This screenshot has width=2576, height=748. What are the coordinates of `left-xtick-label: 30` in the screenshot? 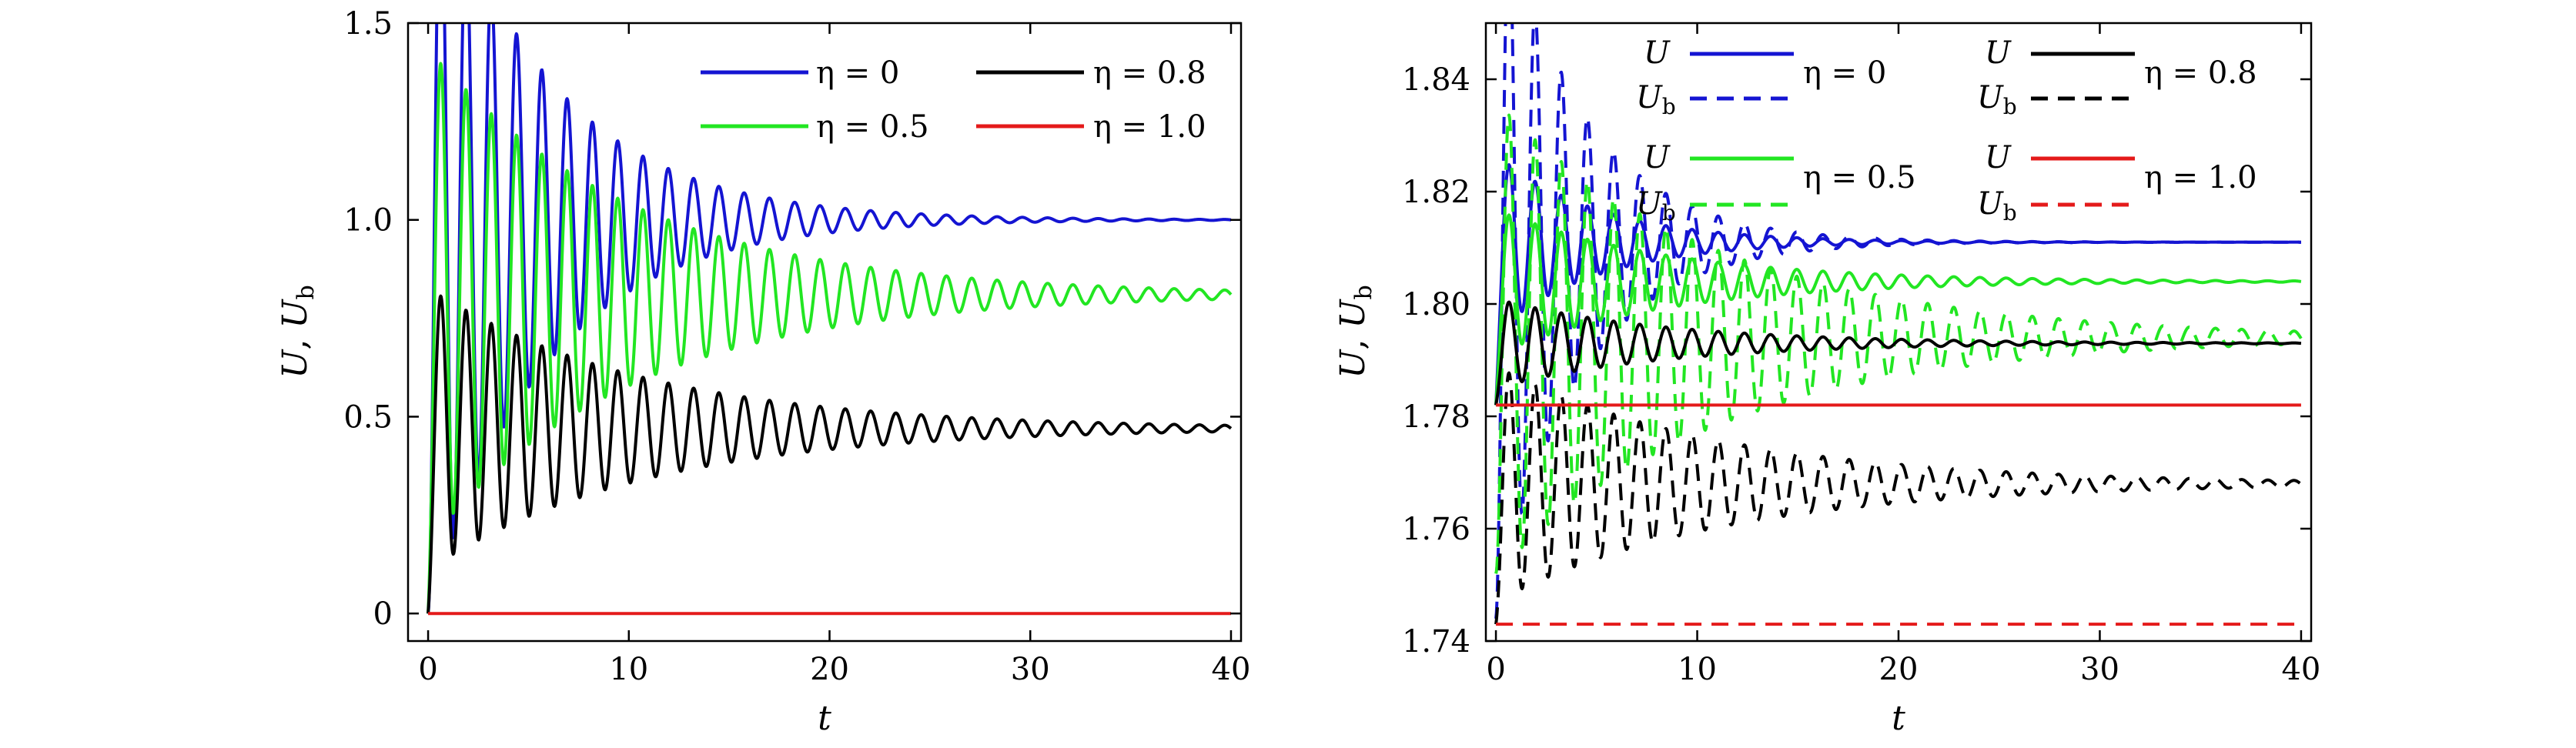 It's located at (1031, 669).